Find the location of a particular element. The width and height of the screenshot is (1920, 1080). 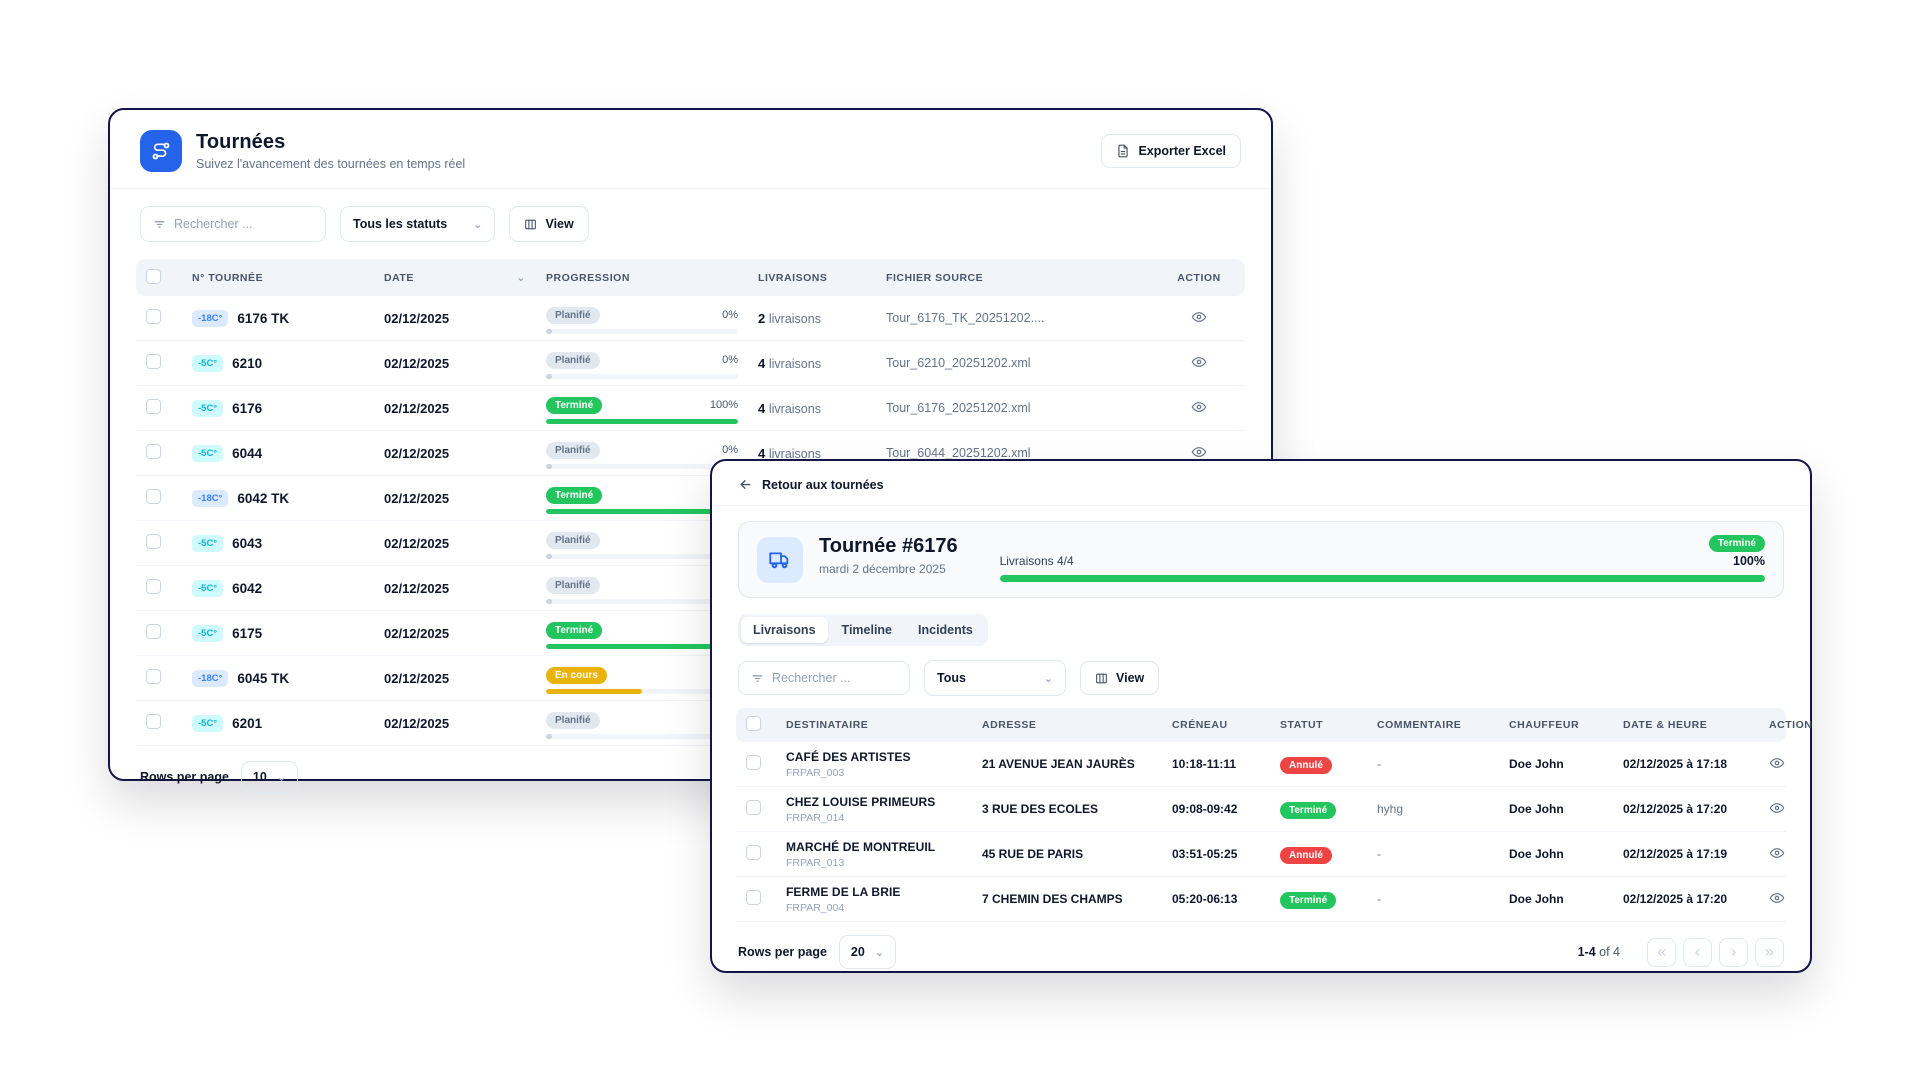

rows-per-page-select: 10 ⌄ is located at coordinates (269, 777).